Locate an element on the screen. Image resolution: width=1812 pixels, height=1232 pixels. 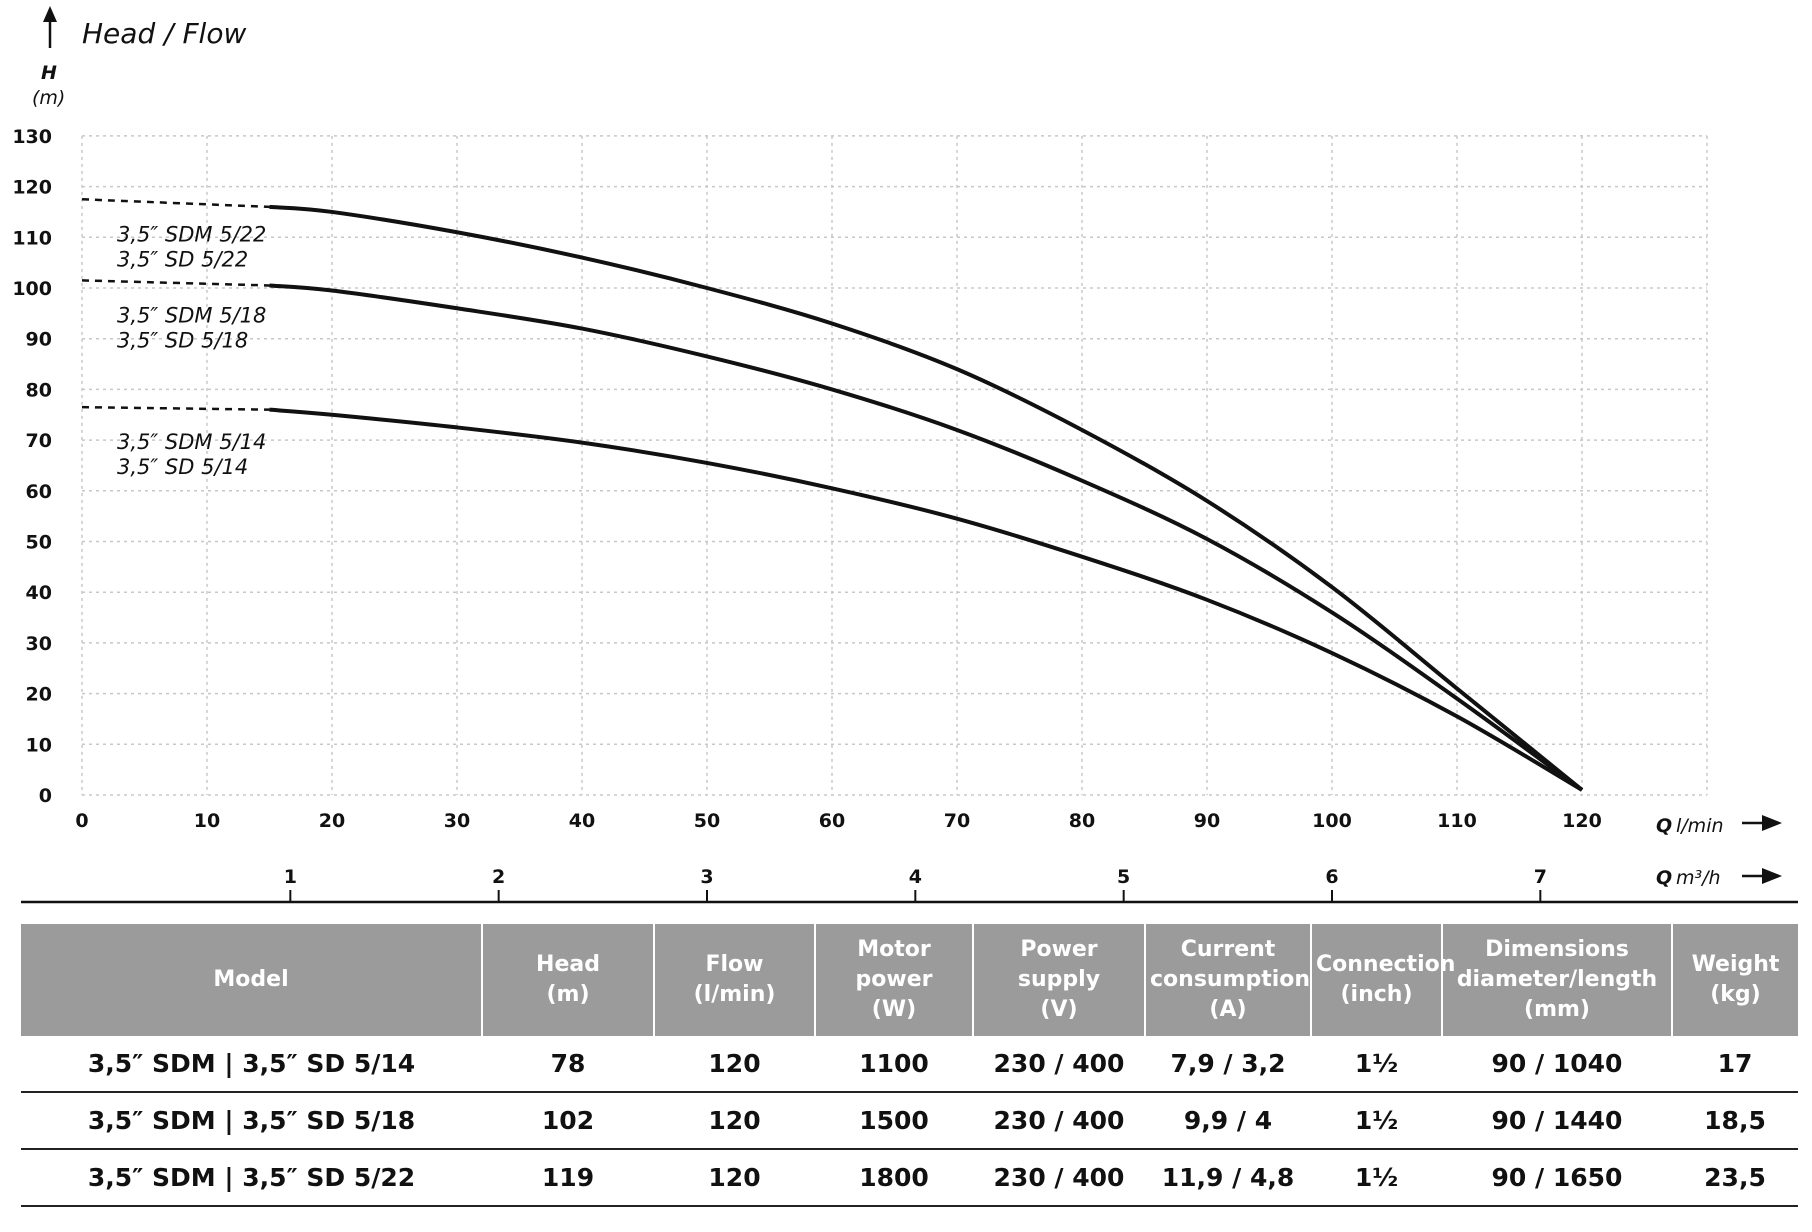
y-tick-label: 40 is located at coordinates (39, 593).